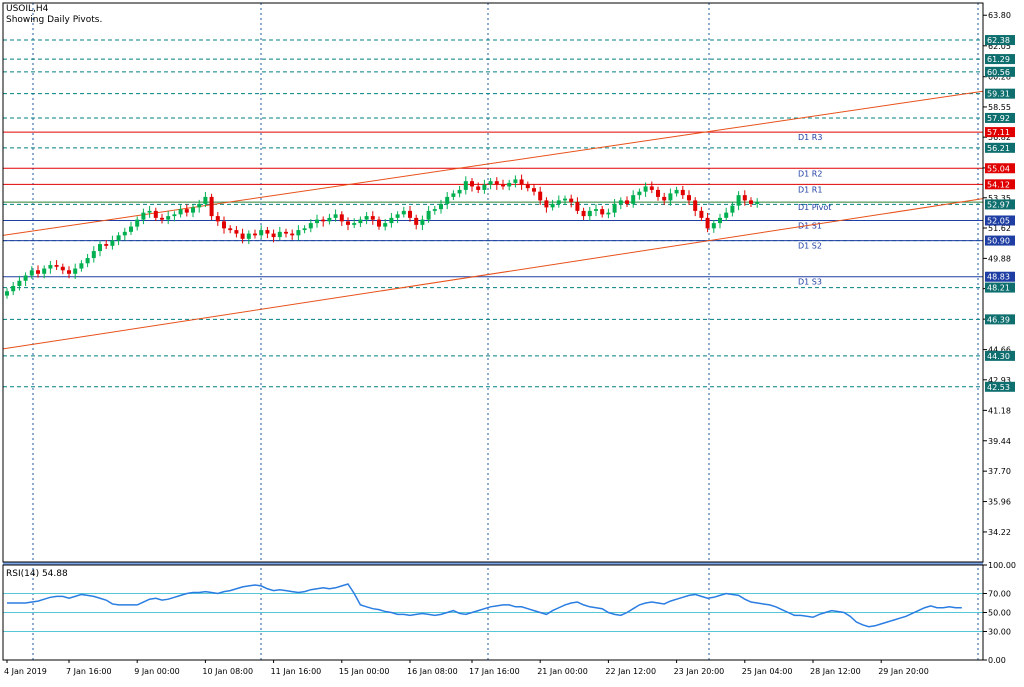 The image size is (1024, 687). I want to click on price-tick-label: 58.55, so click(999, 107).